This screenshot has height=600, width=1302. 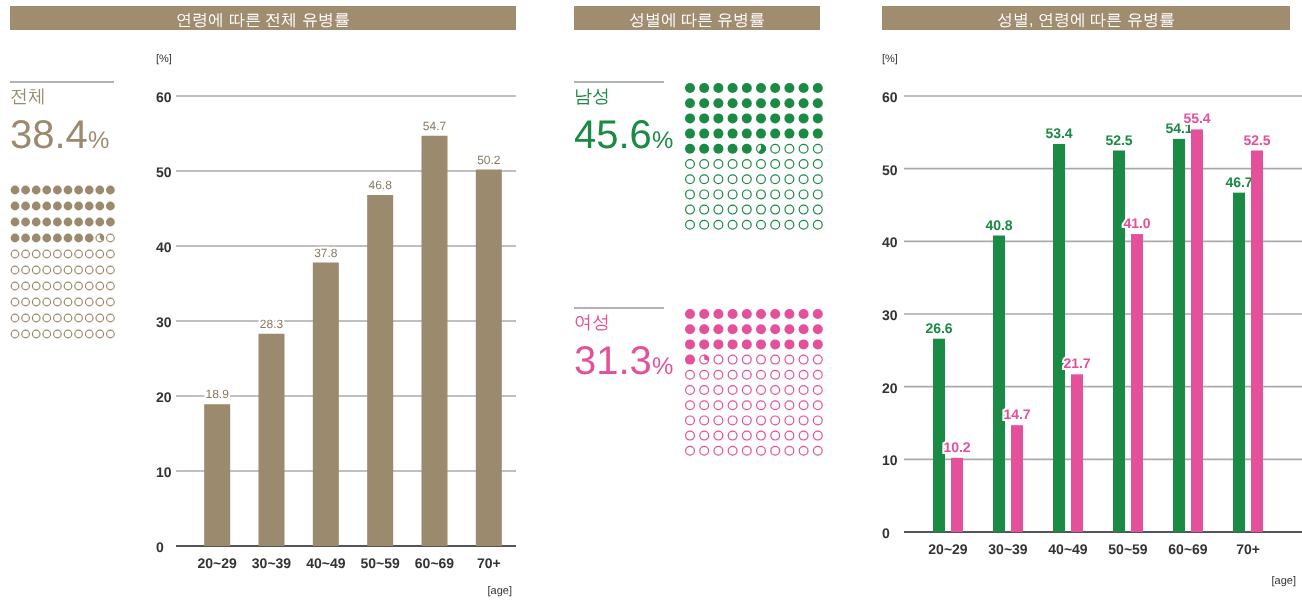 I want to click on data-label: 45.6%, so click(x=624, y=136).